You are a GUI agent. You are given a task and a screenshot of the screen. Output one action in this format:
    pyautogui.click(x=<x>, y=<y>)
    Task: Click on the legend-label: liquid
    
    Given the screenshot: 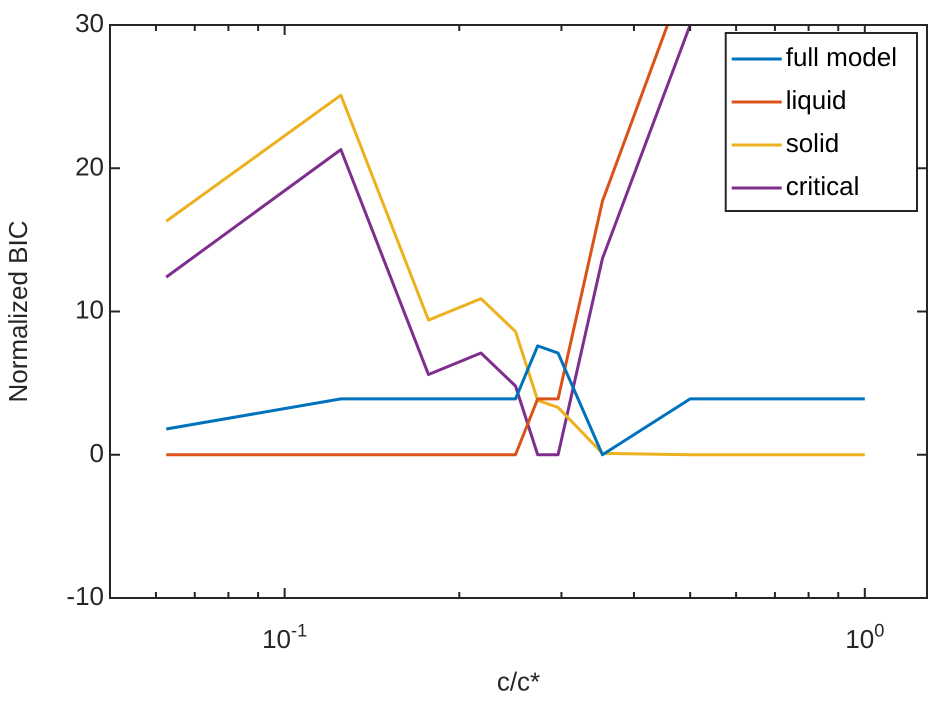 What is the action you would take?
    pyautogui.click(x=816, y=100)
    